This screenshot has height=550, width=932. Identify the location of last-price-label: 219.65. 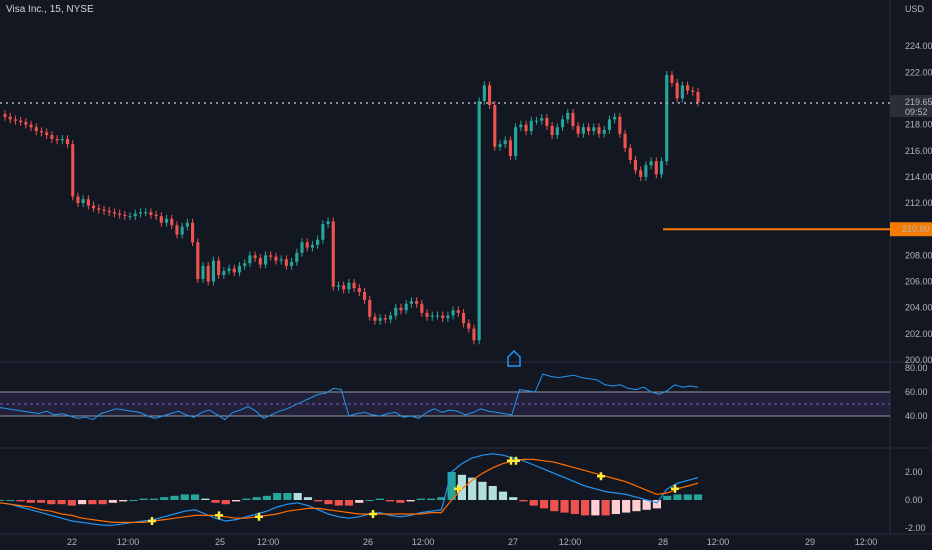
(918, 102).